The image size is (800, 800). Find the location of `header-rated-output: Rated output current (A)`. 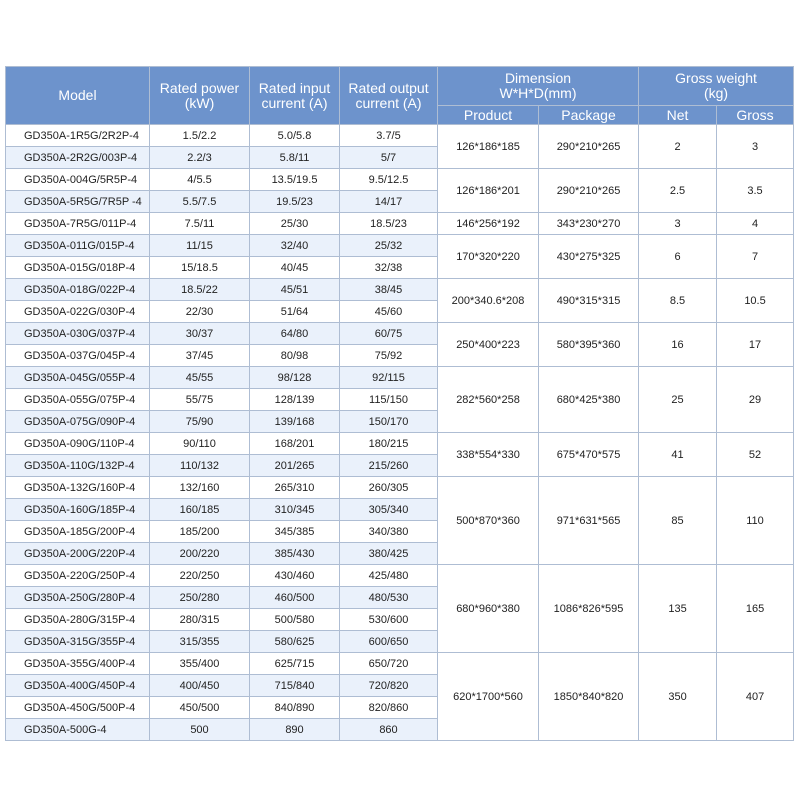

header-rated-output: Rated output current (A) is located at coordinates (388, 95).